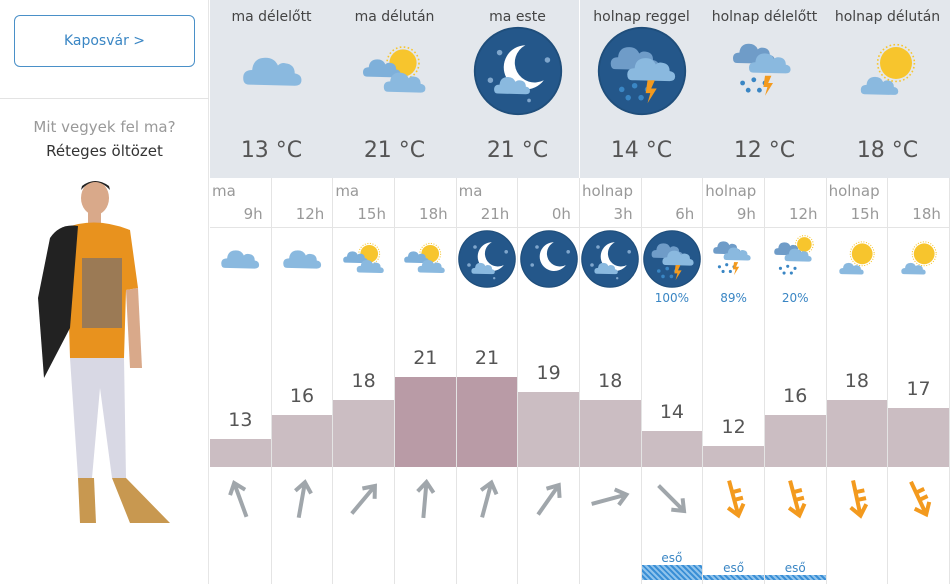 This screenshot has height=584, width=950. I want to click on precip-chance: 20%, so click(795, 298).